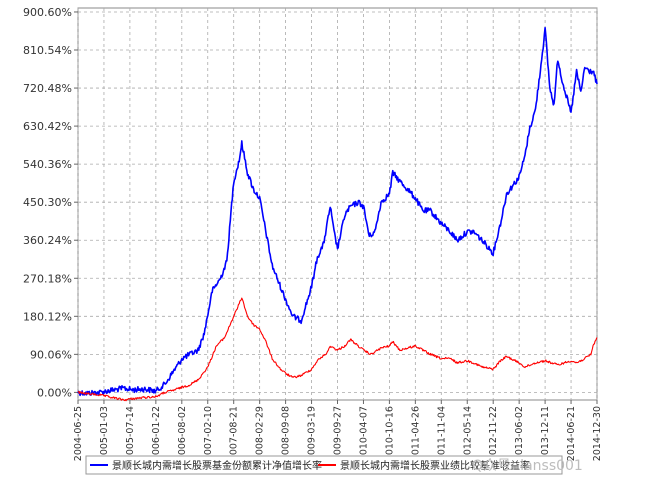 This screenshot has width=647, height=477. Describe the element at coordinates (338, 433) in the screenshot. I see `x-tick-label: 2009-09-27` at that location.